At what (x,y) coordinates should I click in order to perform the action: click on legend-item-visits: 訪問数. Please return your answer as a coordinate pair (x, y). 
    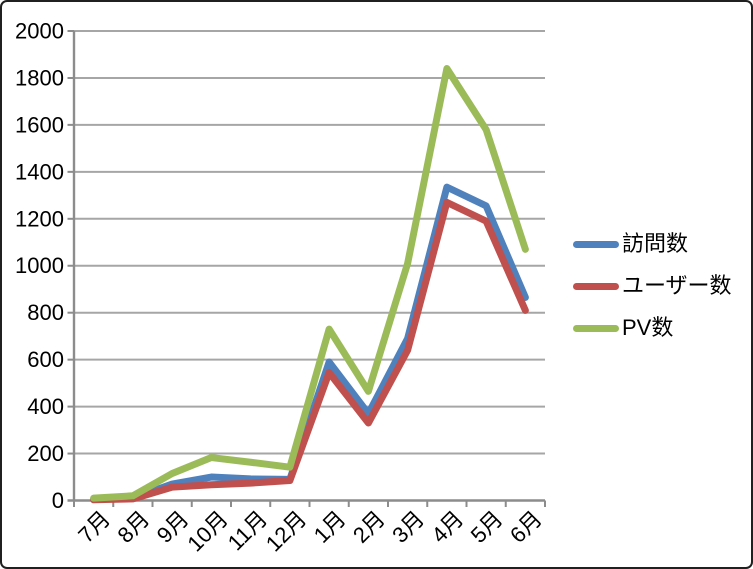
    Looking at the image, I should click on (652, 244).